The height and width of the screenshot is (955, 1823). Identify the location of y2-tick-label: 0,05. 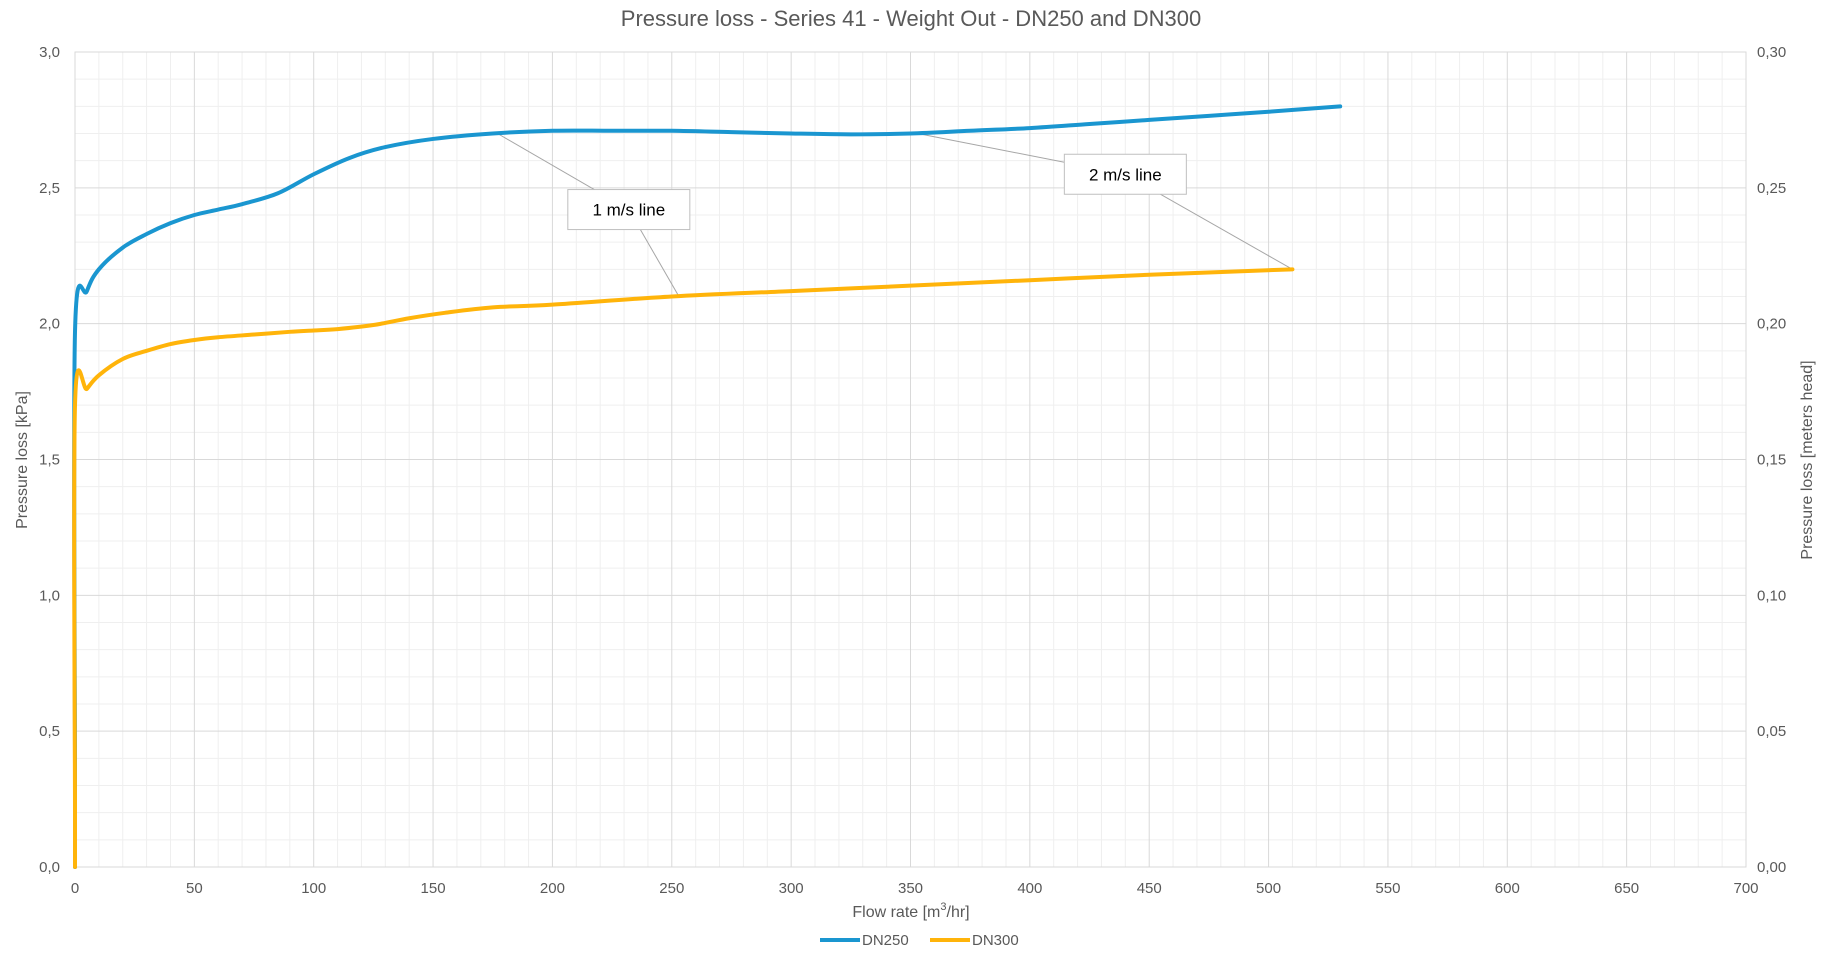
(1771, 731).